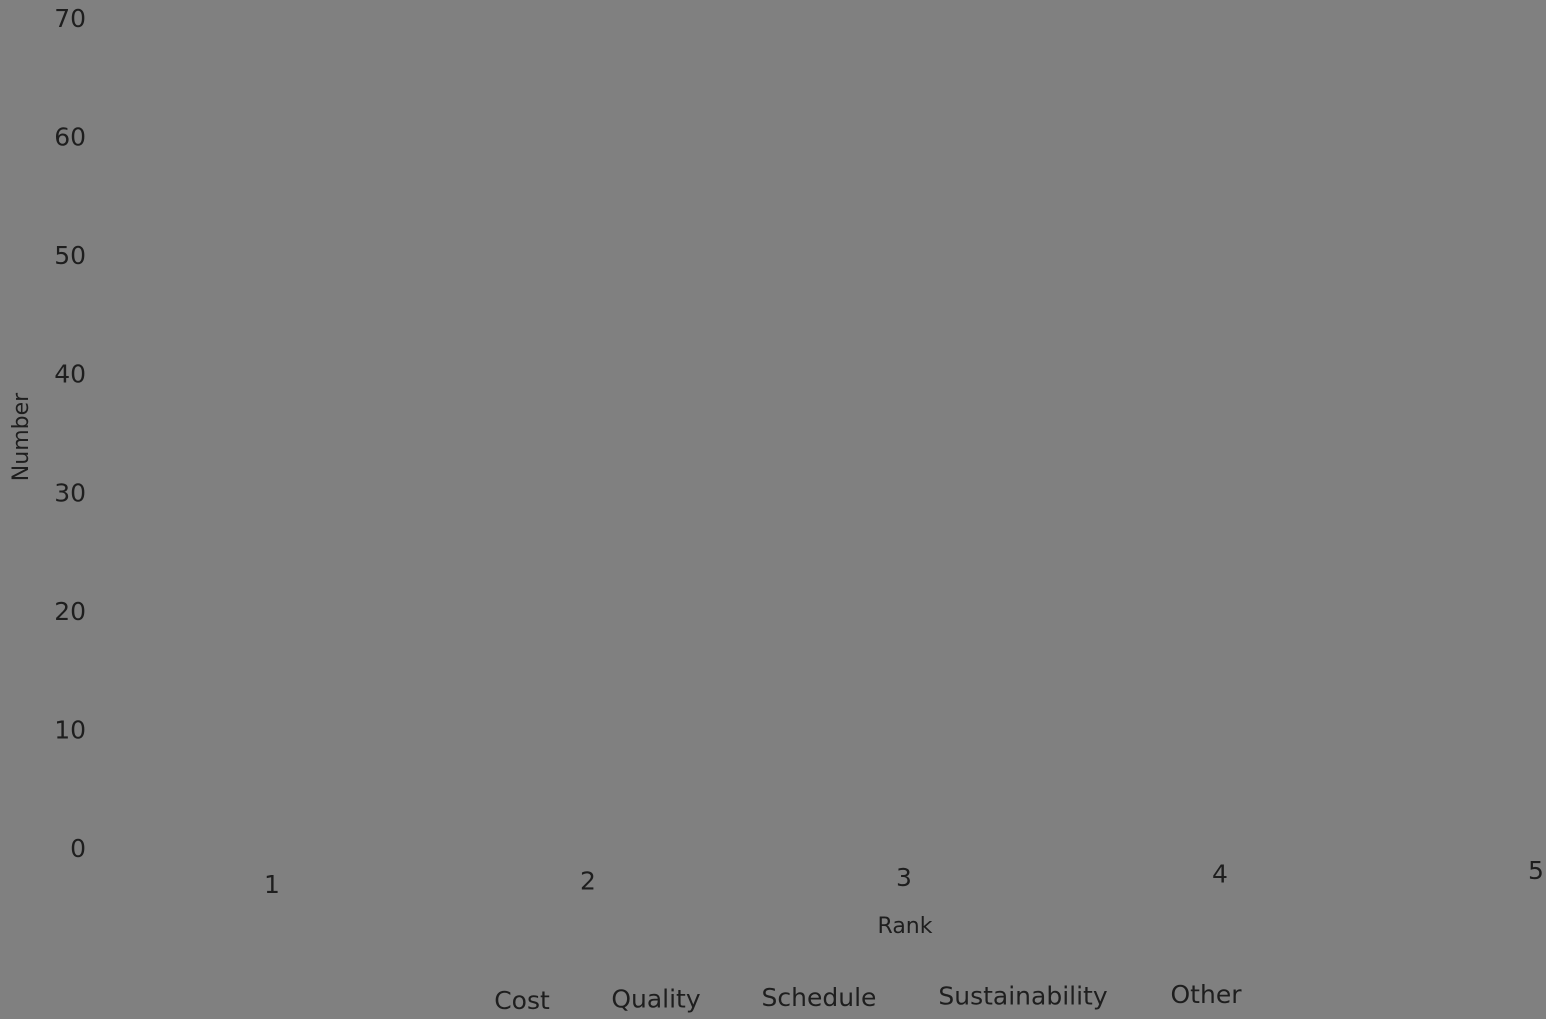 Image resolution: width=1546 pixels, height=1019 pixels. I want to click on x-tick-label: 4, so click(1220, 874).